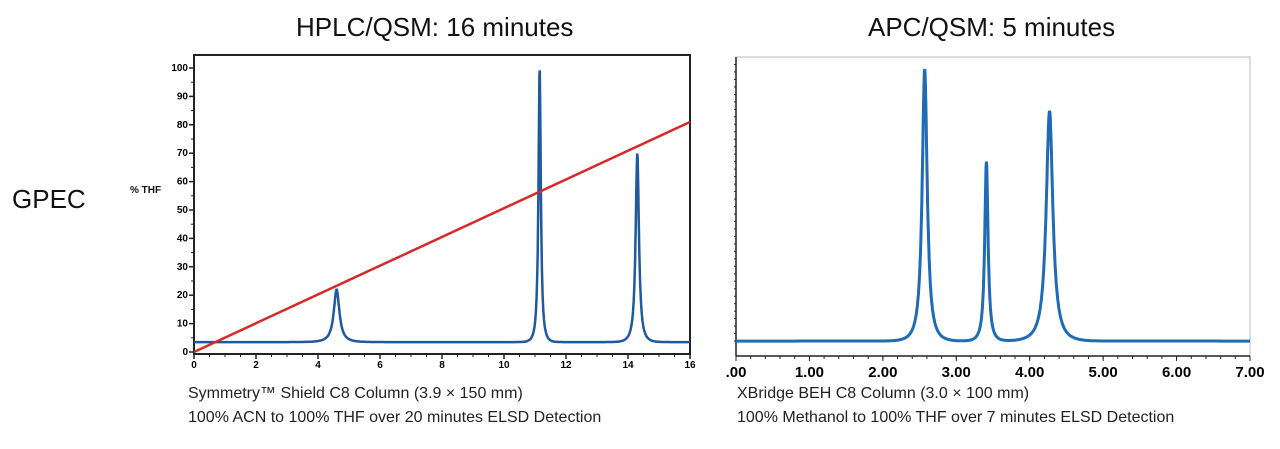  I want to click on x-tick-label: 1.00, so click(809, 372).